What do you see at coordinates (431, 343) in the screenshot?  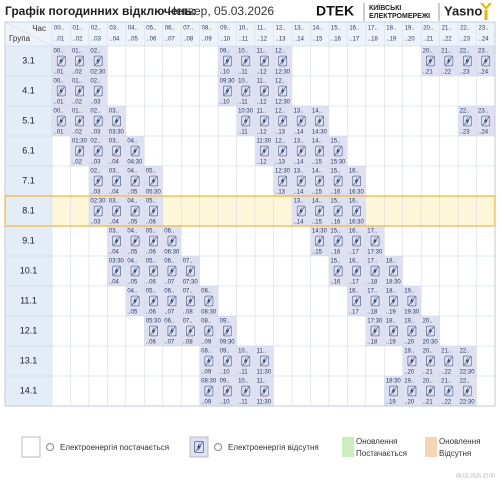 I see `cell-to: 20:30` at bounding box center [431, 343].